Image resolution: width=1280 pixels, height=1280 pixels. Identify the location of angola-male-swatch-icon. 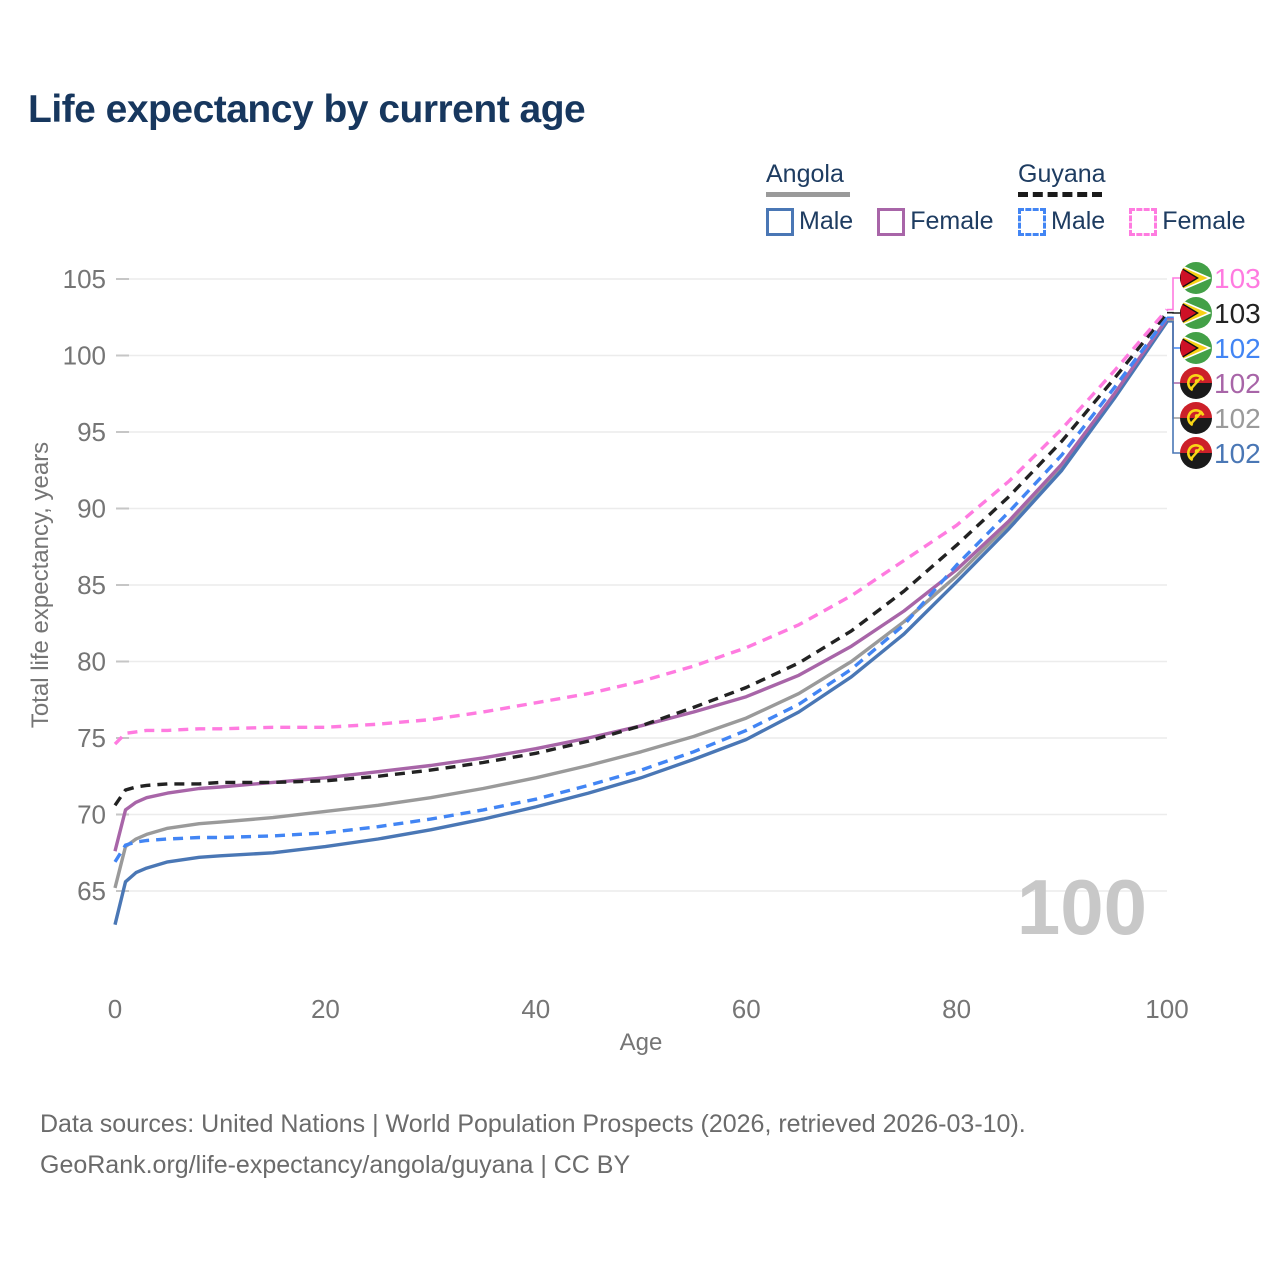
(780, 221).